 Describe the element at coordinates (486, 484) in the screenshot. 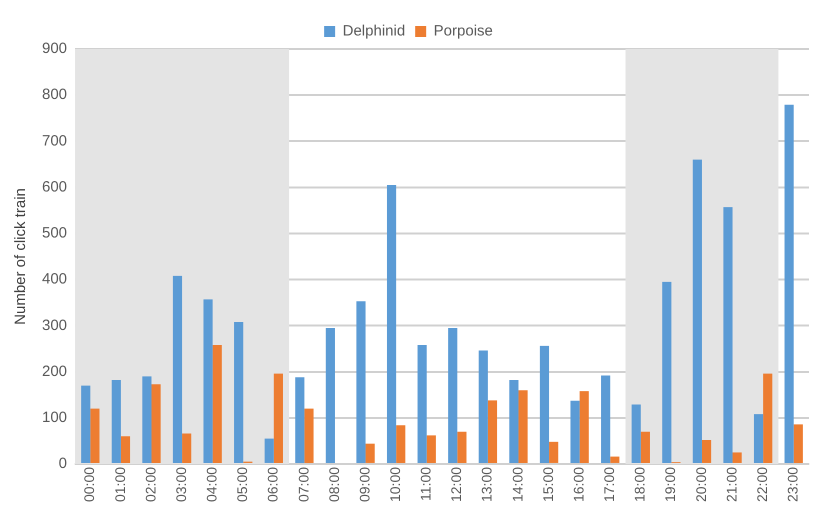

I see `x-tick-label: 13:00` at that location.